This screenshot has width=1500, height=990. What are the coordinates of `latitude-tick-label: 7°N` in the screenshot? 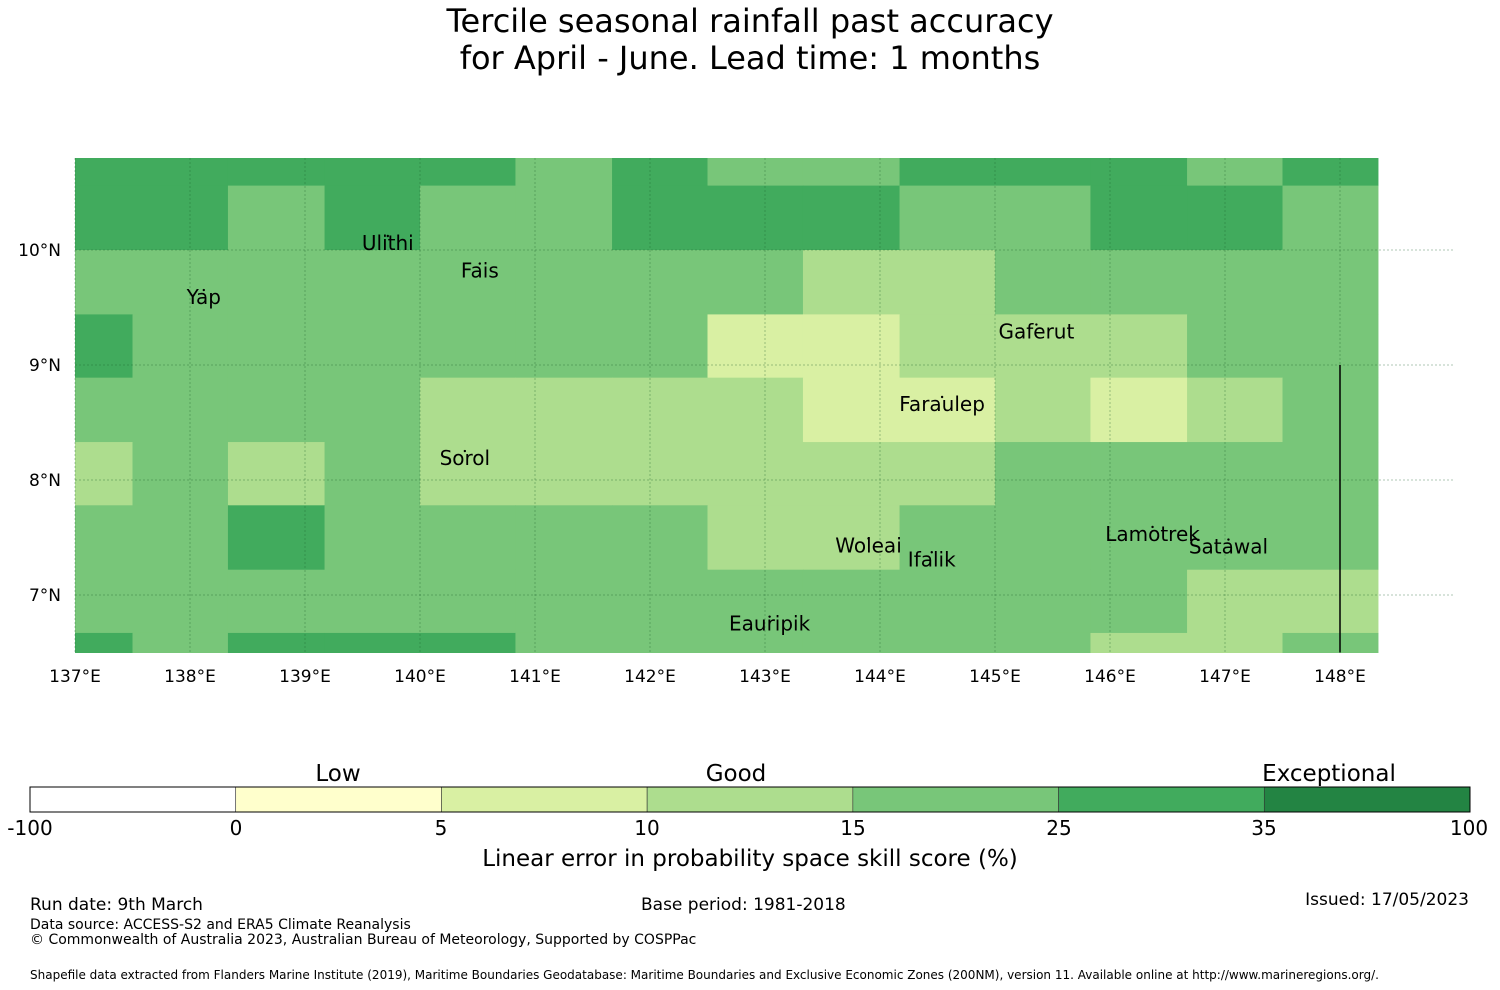 It's located at (45, 596).